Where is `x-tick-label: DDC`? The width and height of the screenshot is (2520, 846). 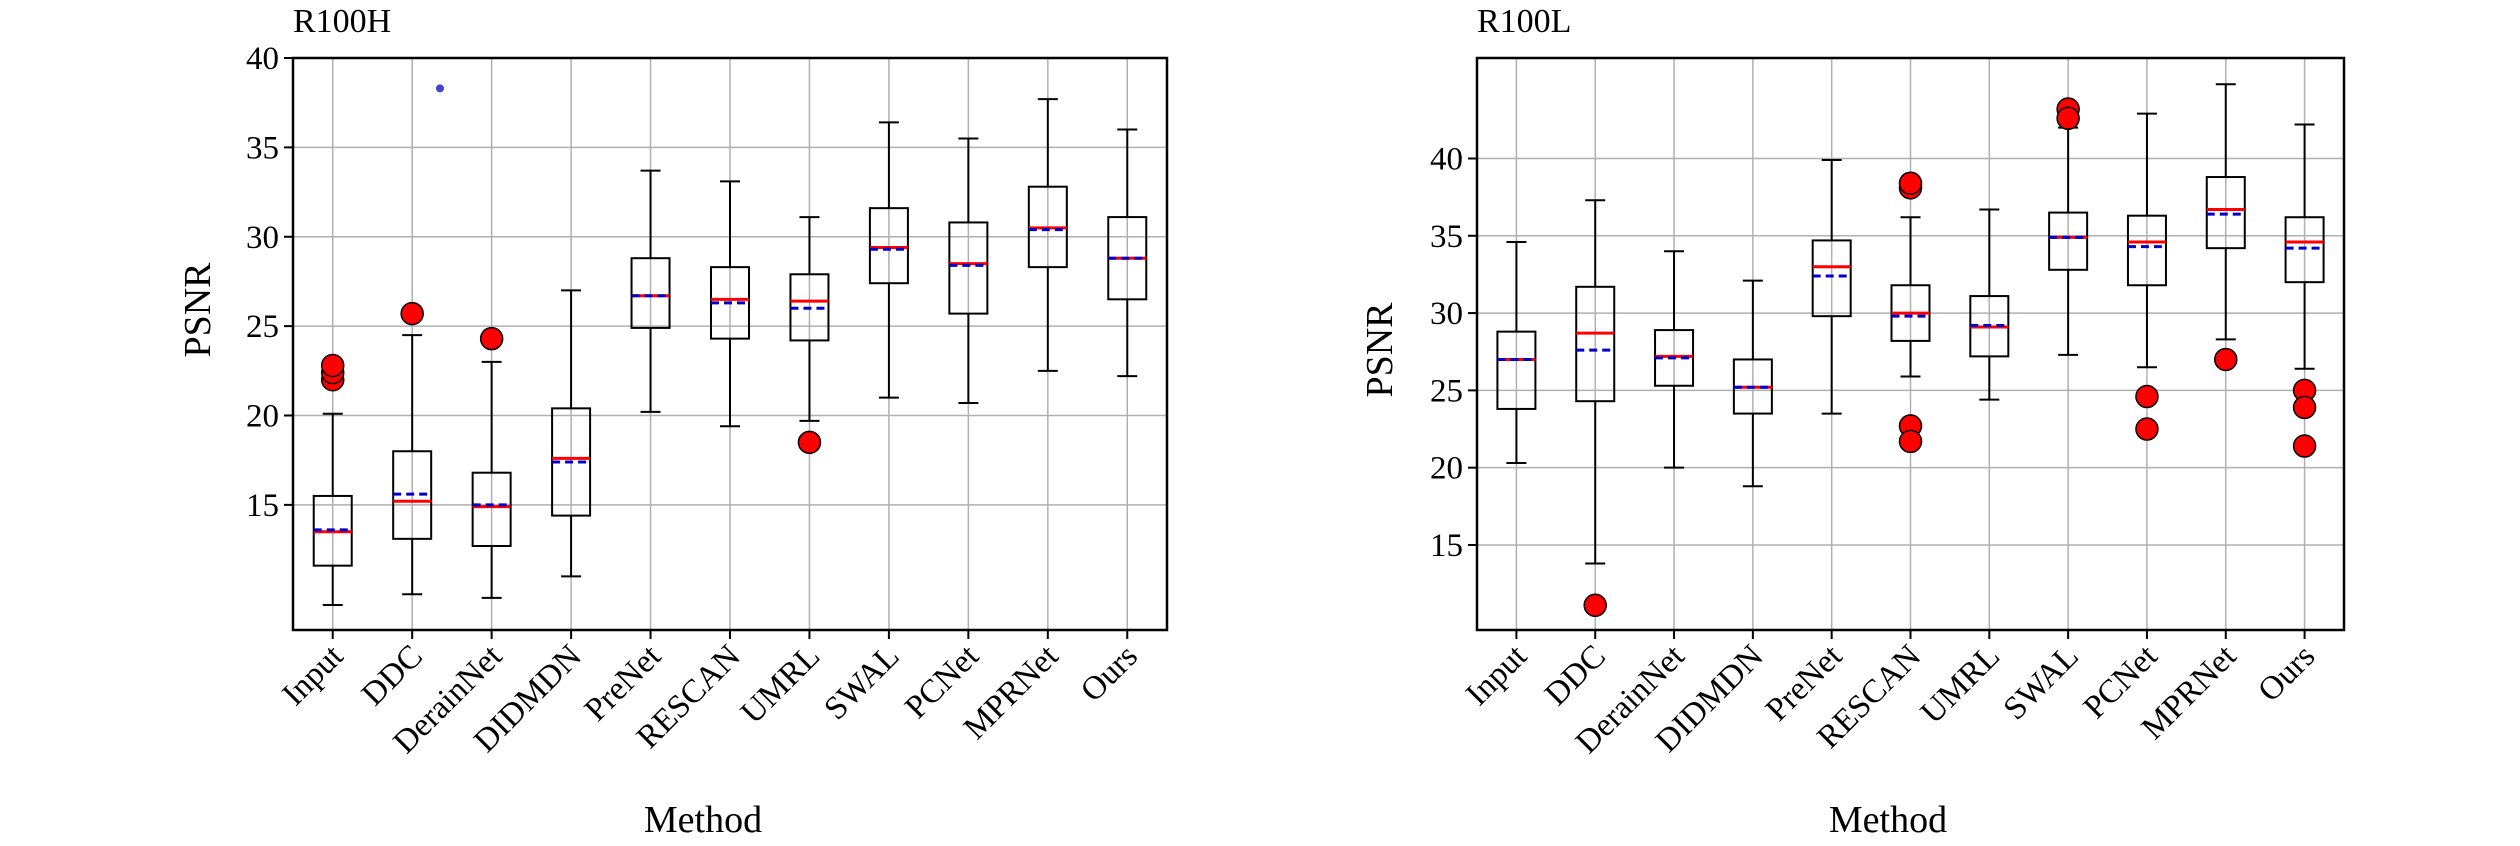
x-tick-label: DDC is located at coordinates (392, 675).